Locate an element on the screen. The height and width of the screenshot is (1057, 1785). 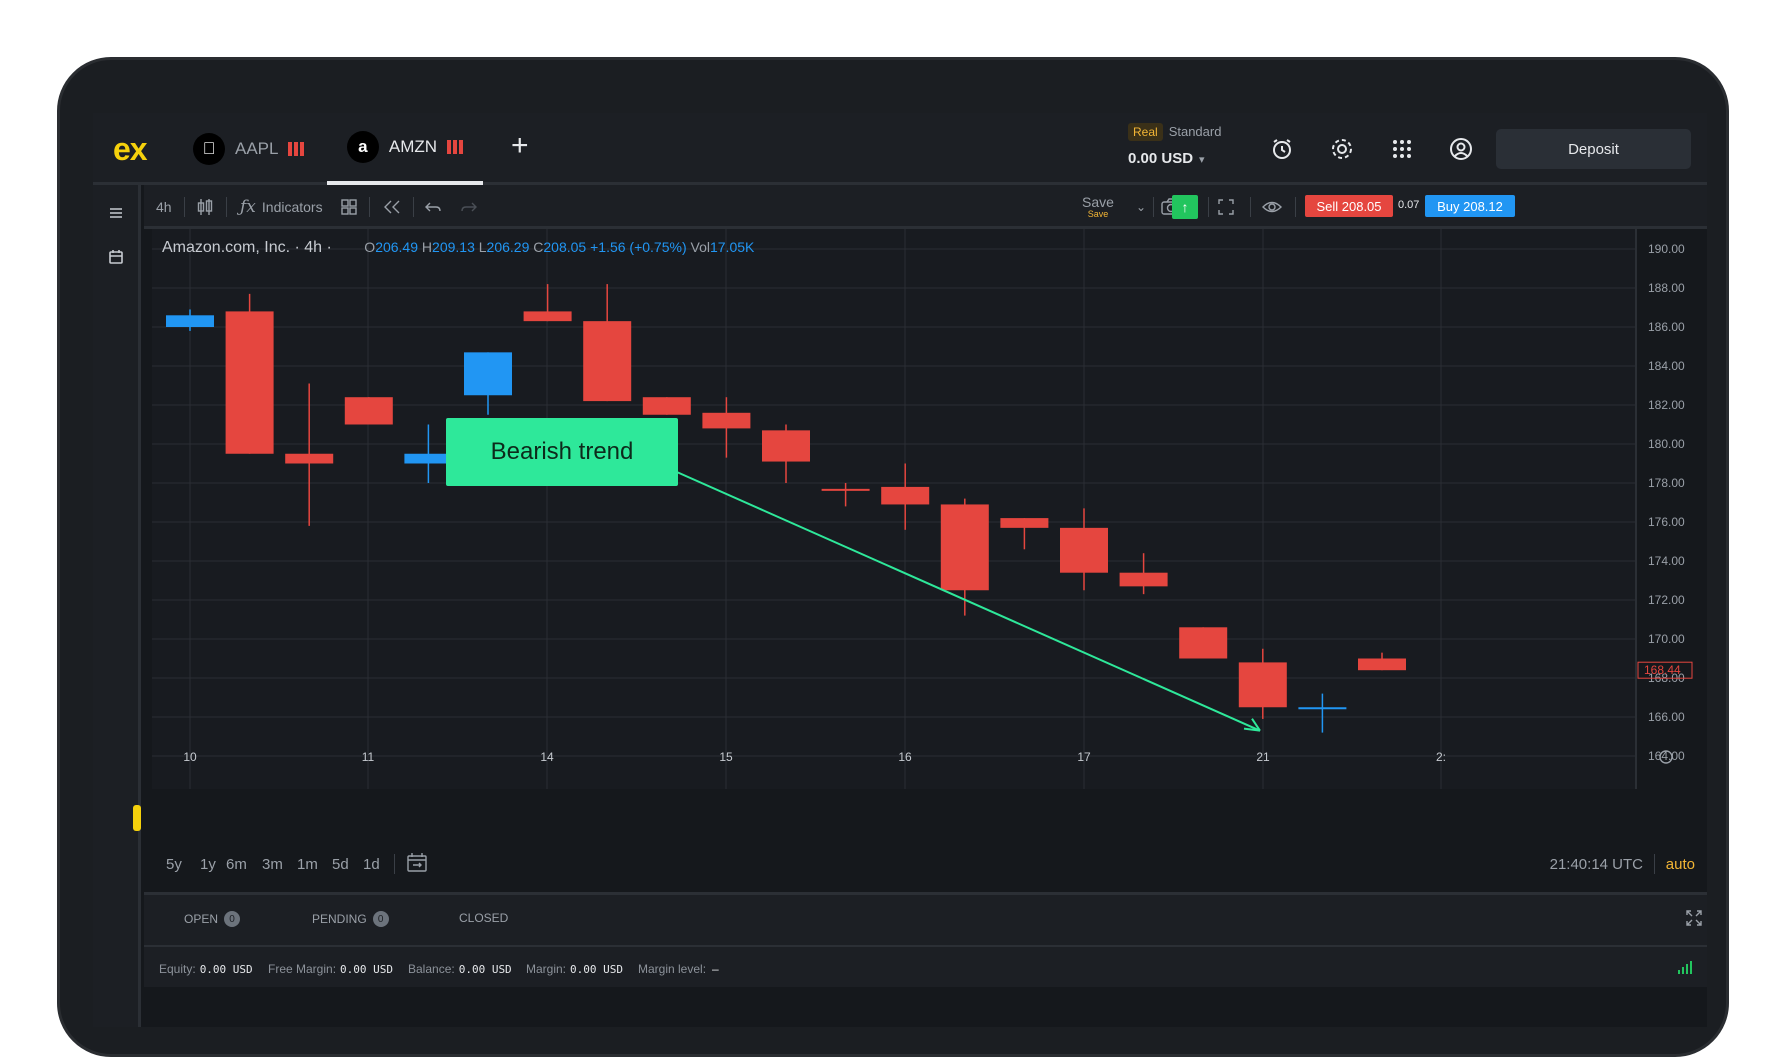
list-icon is located at coordinates (116, 213).